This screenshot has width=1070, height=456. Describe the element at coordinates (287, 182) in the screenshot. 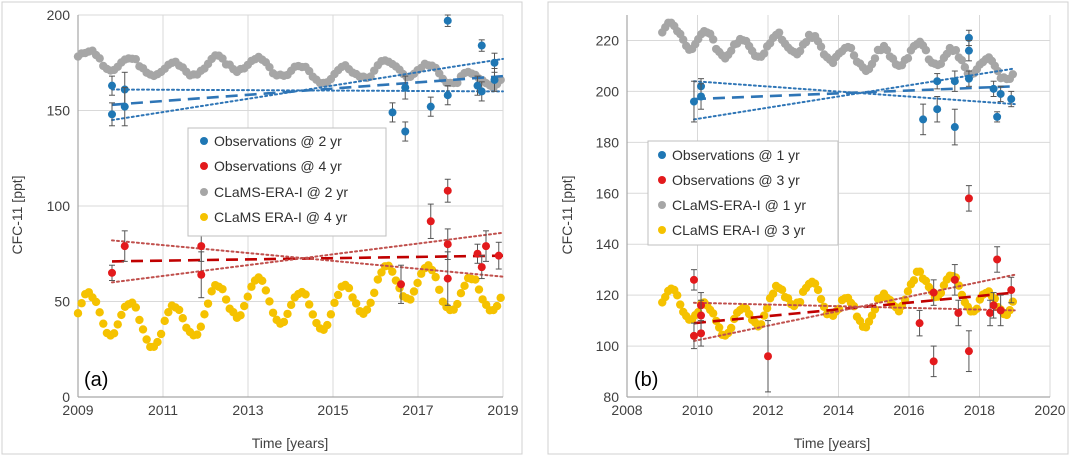

I see `panel-a-legend-box` at that location.